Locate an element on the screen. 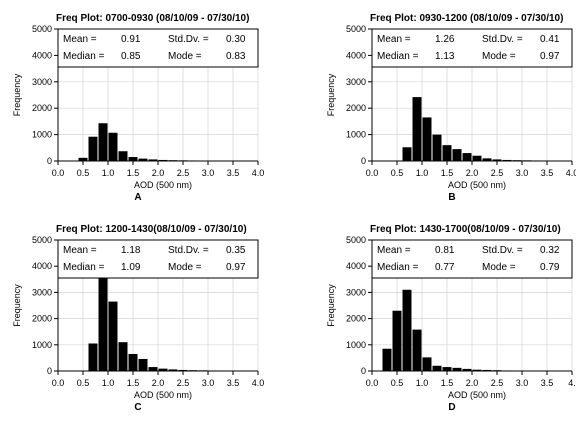 Image resolution: width=576 pixels, height=428 pixels. median-value: 1.13 is located at coordinates (445, 56).